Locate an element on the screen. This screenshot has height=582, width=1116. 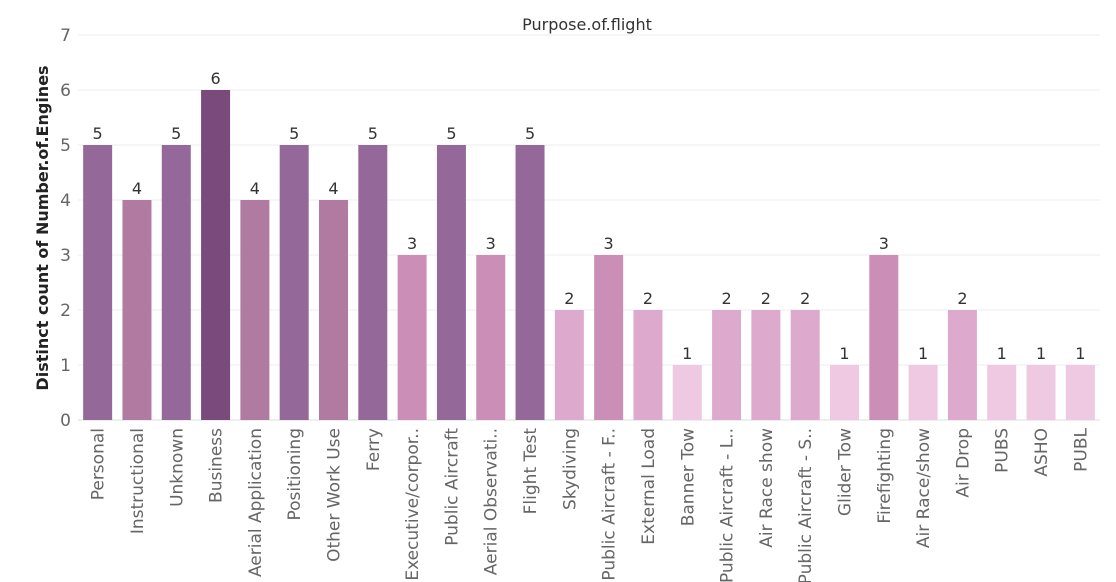
x-tick-label: Air Race/show is located at coordinates (924, 488).